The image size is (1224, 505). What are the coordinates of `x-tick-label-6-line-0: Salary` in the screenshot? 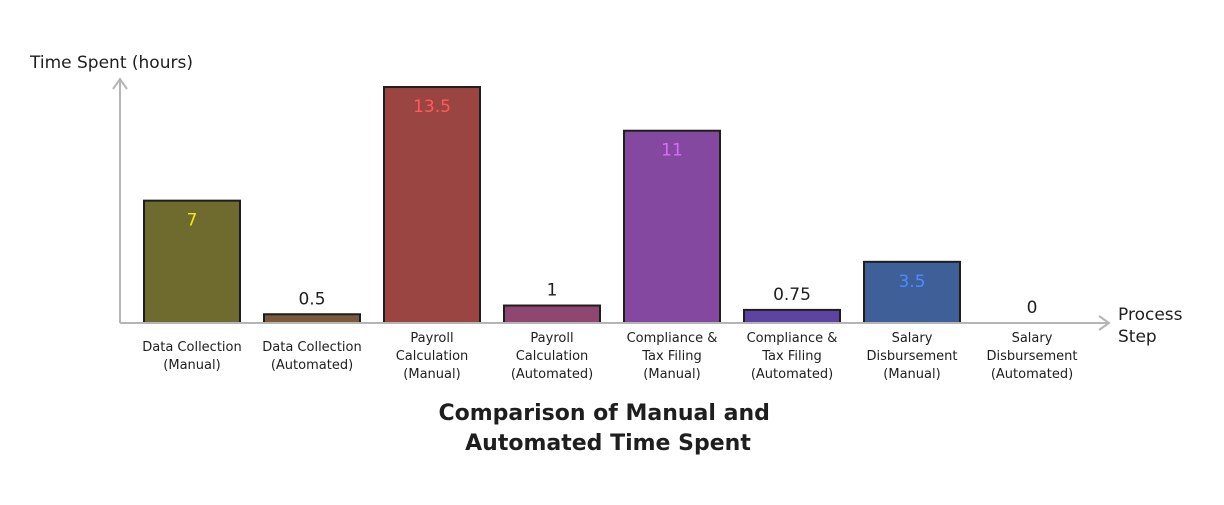 It's located at (912, 338).